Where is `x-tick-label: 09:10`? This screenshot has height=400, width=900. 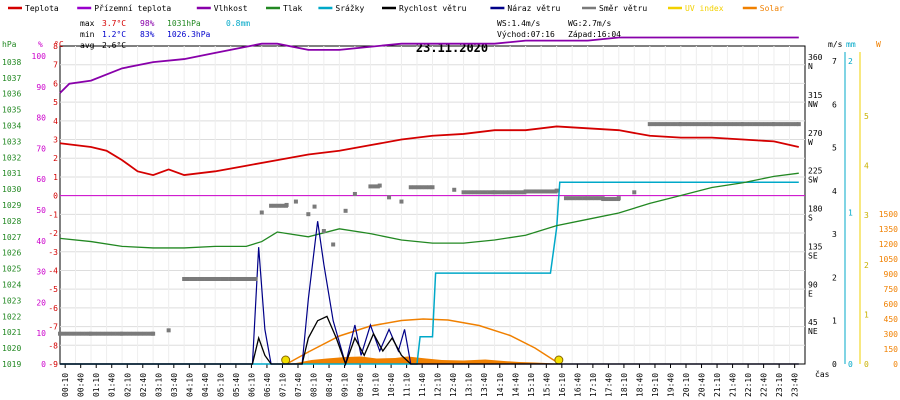 x-tick-label: 09:10 is located at coordinates (345, 385).